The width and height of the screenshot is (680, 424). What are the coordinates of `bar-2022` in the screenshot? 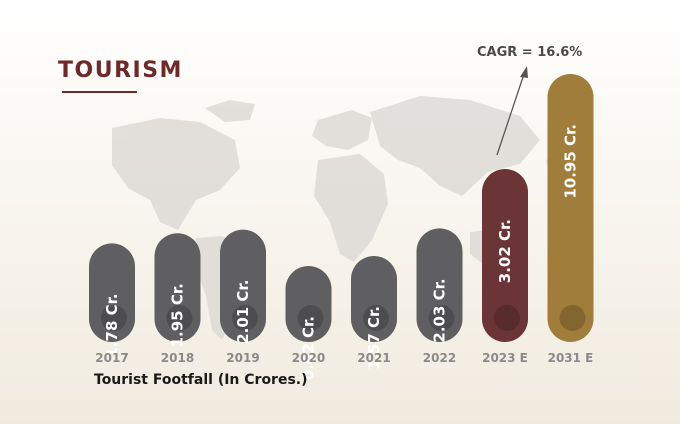 It's located at (439, 285).